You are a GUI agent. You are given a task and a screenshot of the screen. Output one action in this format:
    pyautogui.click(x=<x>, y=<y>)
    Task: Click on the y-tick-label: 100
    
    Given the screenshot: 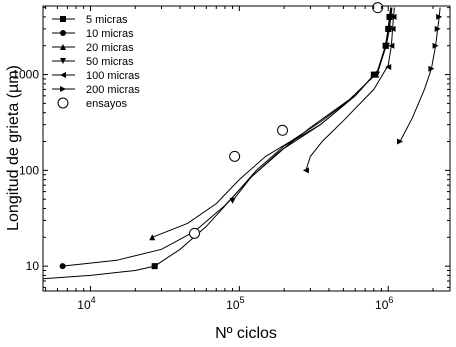 What is the action you would take?
    pyautogui.click(x=29, y=170)
    